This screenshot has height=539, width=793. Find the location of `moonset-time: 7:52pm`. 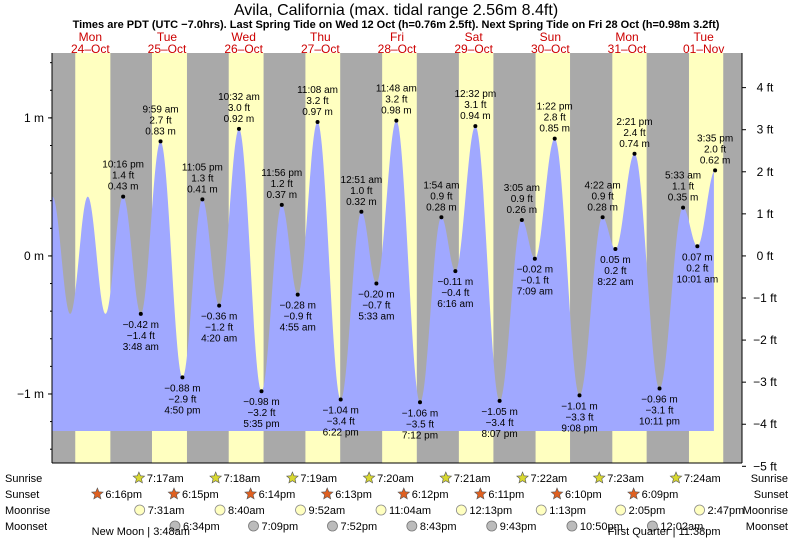

moonset-time: 7:52pm is located at coordinates (358, 527).